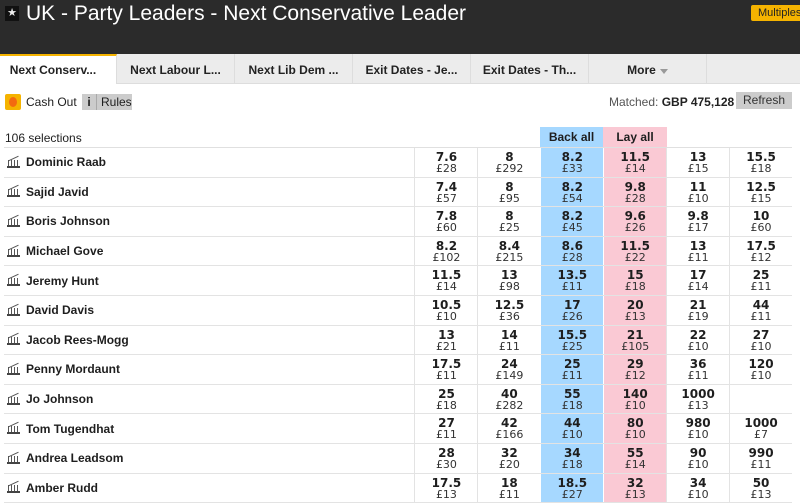  What do you see at coordinates (697, 488) in the screenshot?
I see `lay-price-cell: 34 £10` at bounding box center [697, 488].